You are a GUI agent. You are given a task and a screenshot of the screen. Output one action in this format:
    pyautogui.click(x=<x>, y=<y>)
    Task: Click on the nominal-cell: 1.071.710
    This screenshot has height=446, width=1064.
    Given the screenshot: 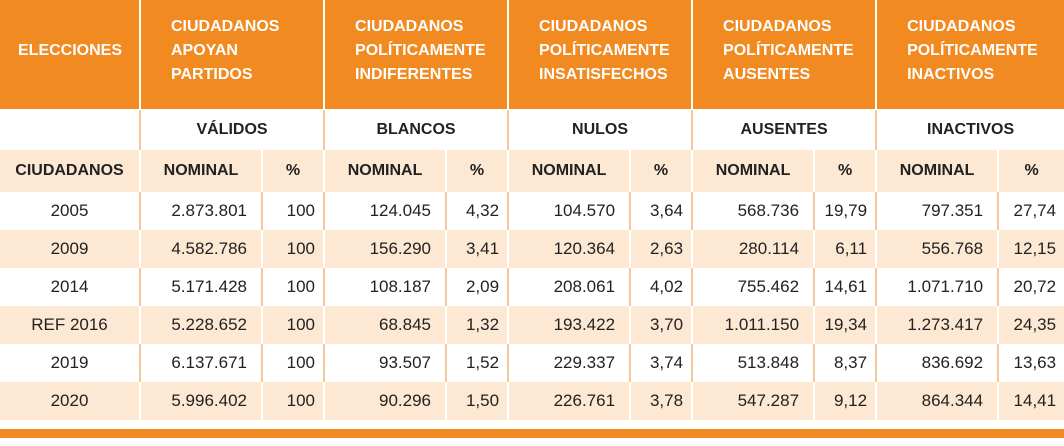 What is the action you would take?
    pyautogui.click(x=938, y=287)
    